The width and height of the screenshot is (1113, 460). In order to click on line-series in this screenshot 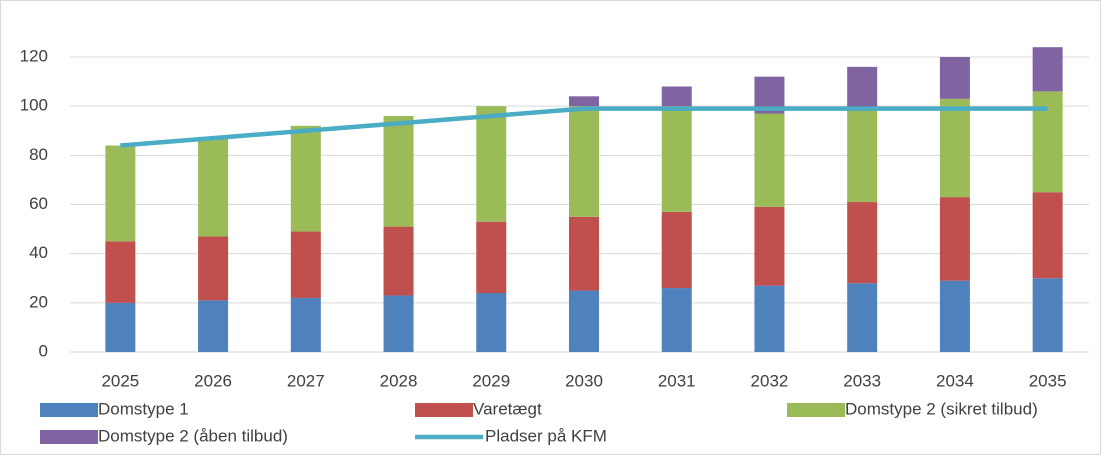, I will do `click(584, 127)`.